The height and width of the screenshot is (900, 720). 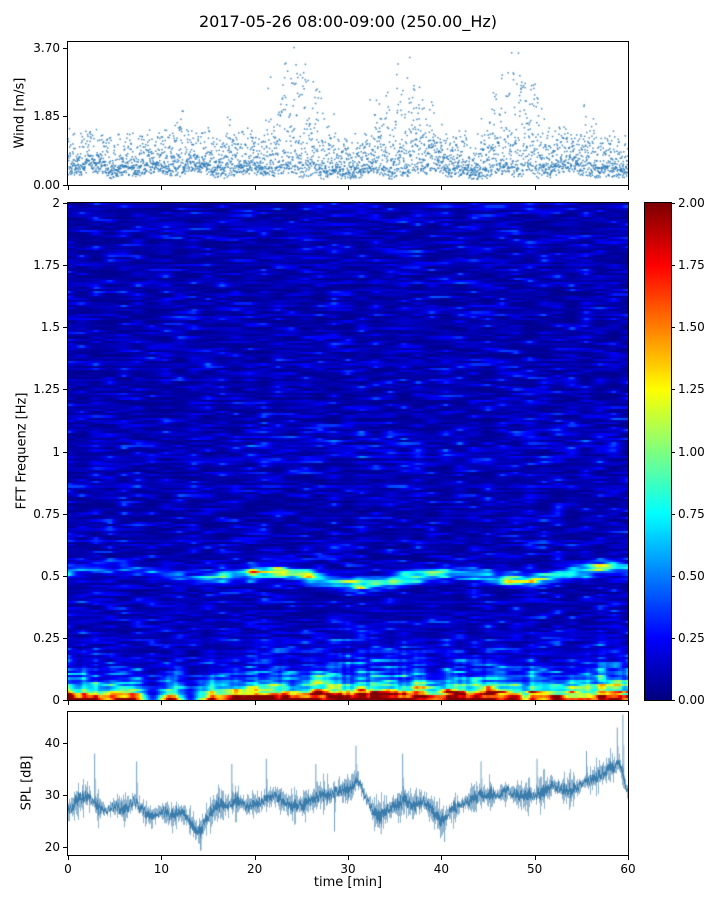 What do you see at coordinates (691, 203) in the screenshot?
I see `tick-label: 2.00` at bounding box center [691, 203].